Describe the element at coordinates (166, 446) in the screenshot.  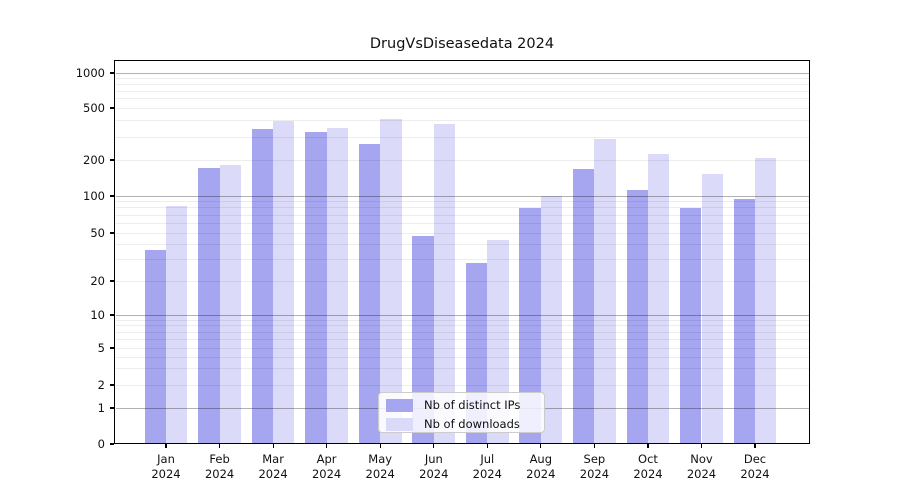
I see `x-tick-mark-jan` at that location.